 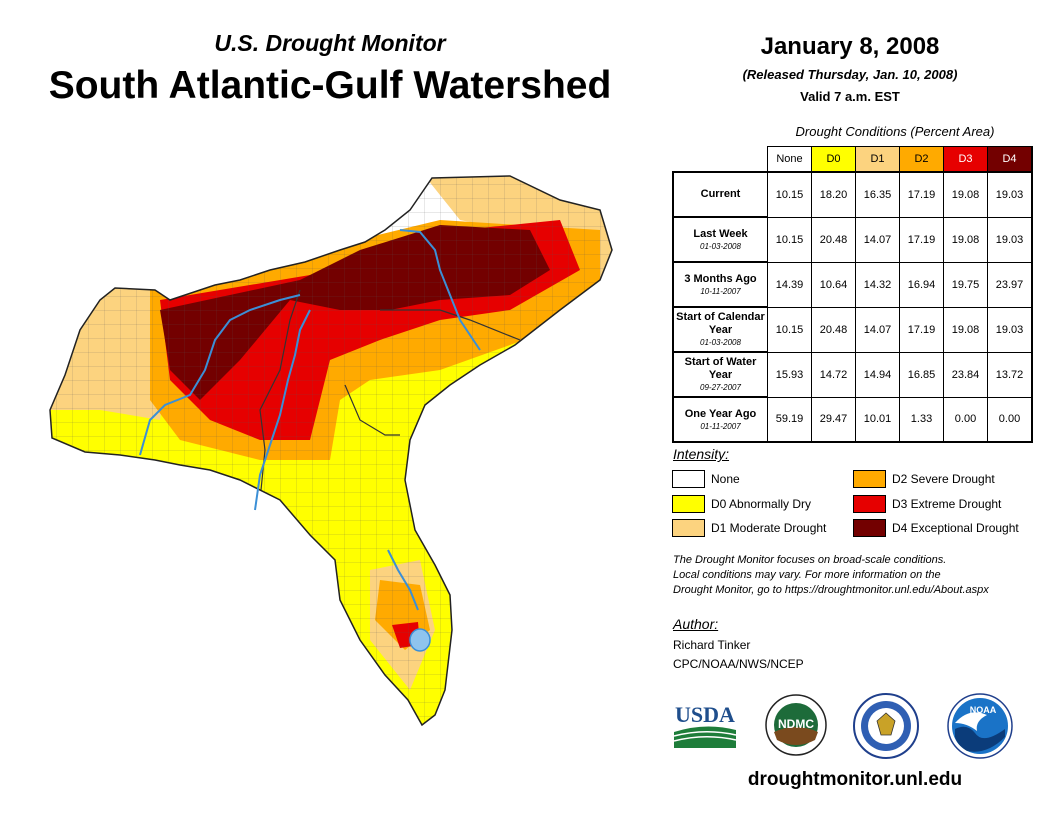 What do you see at coordinates (850, 96) in the screenshot?
I see `valid-time: Valid 7 a.m. EST` at bounding box center [850, 96].